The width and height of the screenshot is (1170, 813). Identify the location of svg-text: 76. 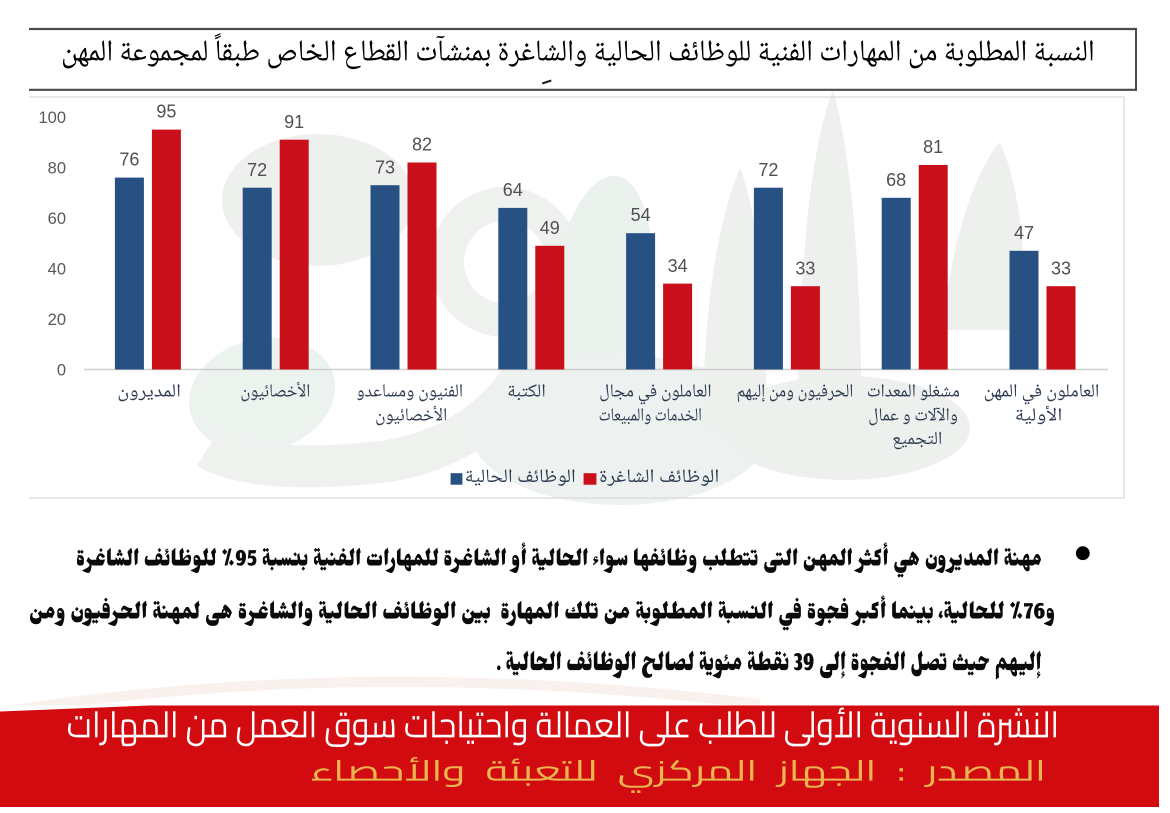
(129, 160).